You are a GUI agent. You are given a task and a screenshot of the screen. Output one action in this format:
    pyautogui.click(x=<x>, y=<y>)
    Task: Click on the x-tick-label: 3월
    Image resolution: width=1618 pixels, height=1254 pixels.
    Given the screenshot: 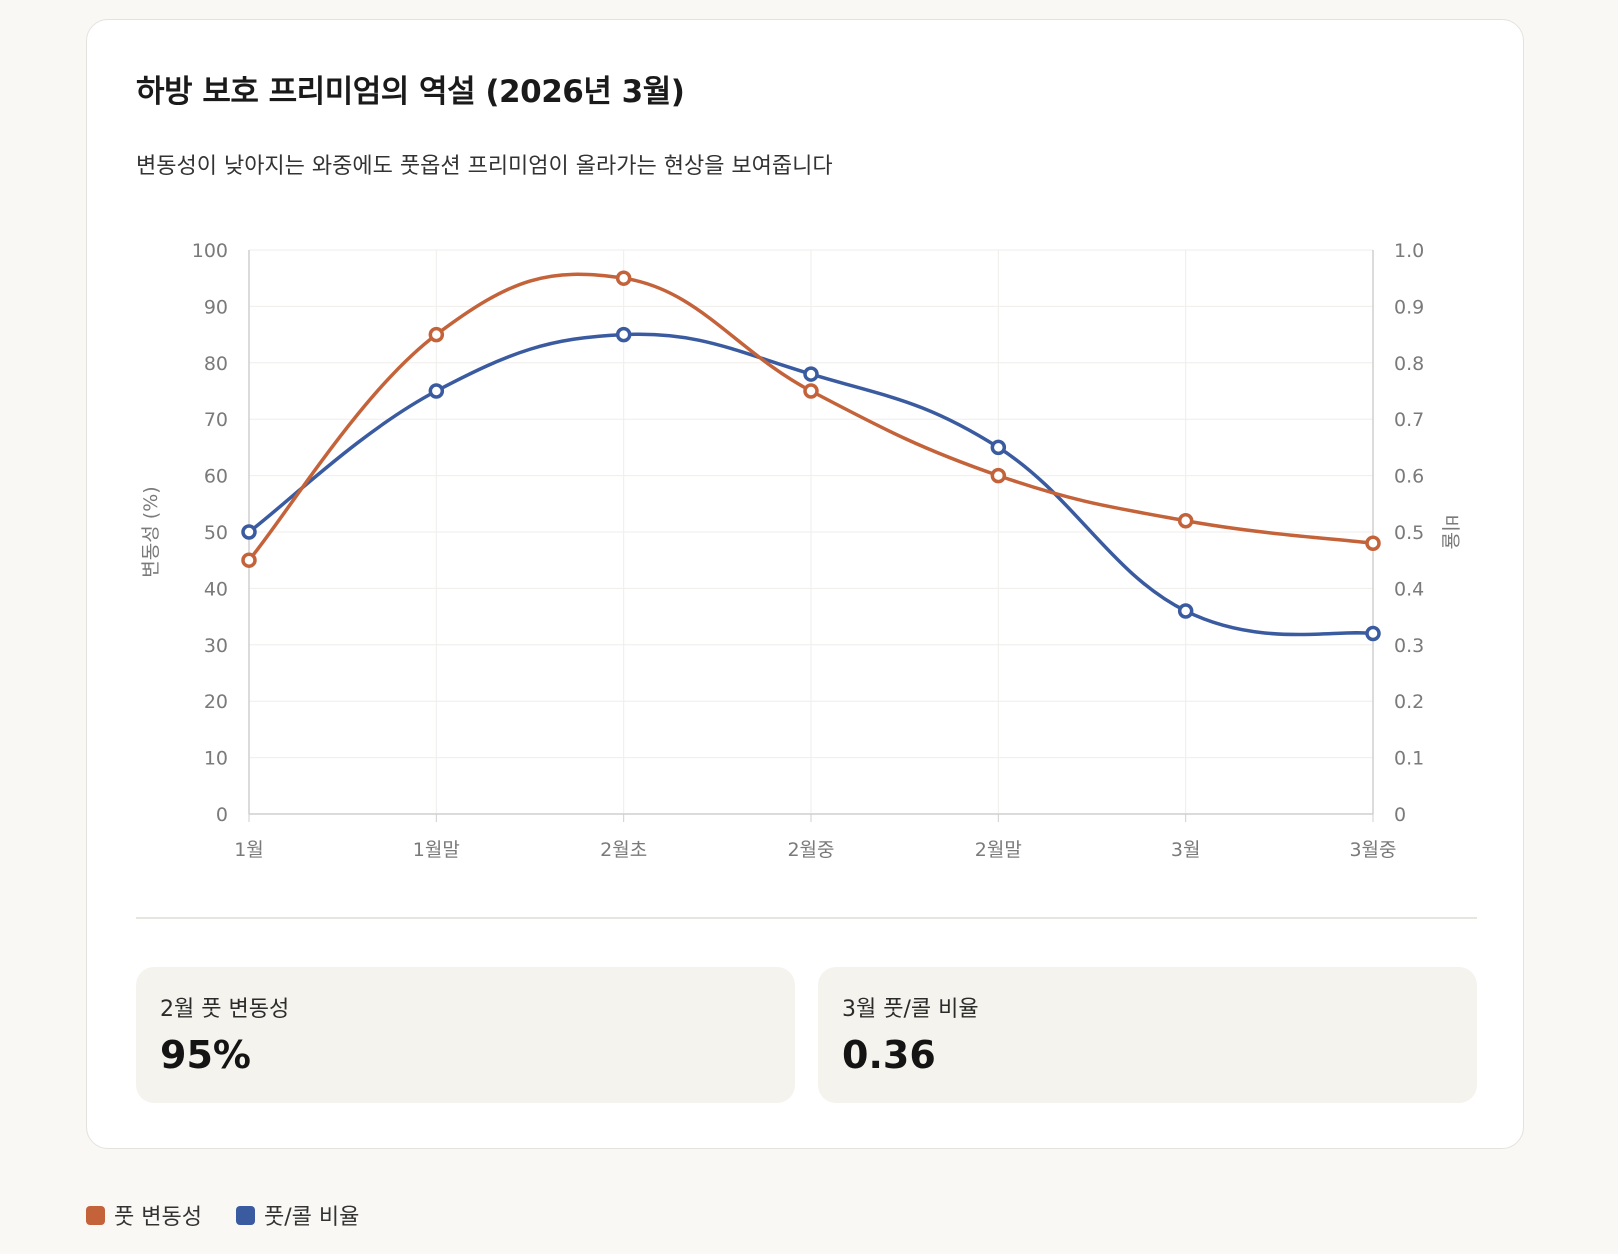 What is the action you would take?
    pyautogui.click(x=1186, y=850)
    